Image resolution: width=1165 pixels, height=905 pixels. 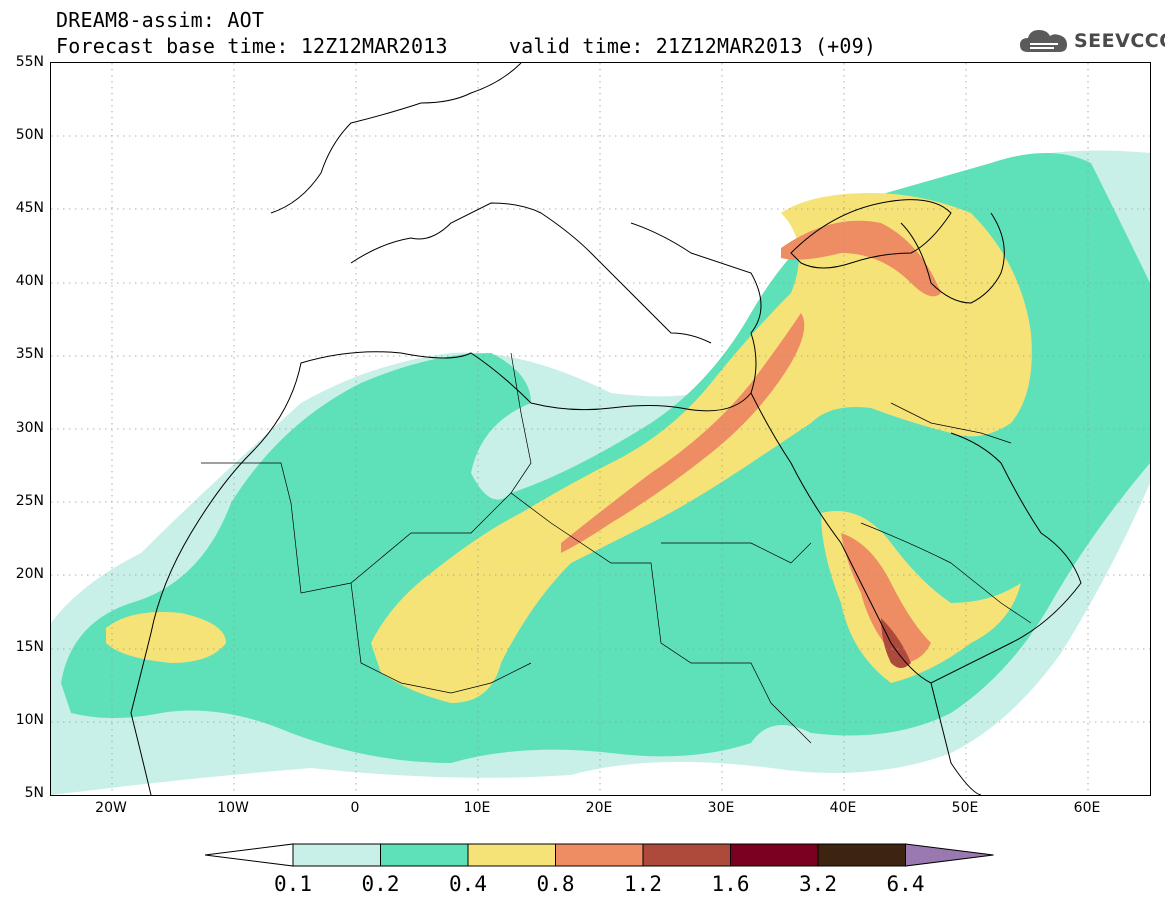 What do you see at coordinates (29, 574) in the screenshot?
I see `lat-label-20n: 20N` at bounding box center [29, 574].